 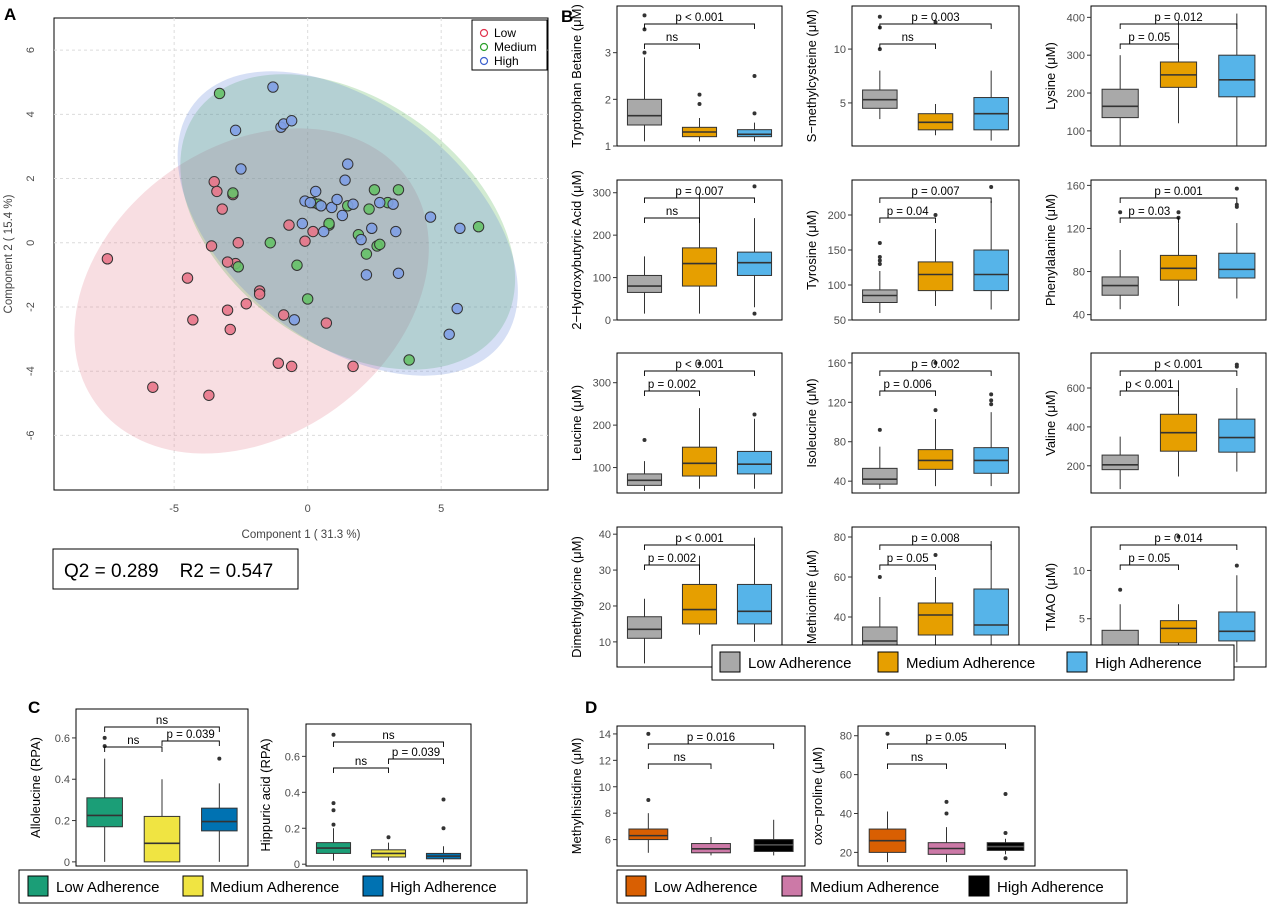 What do you see at coordinates (62, 780) in the screenshot?
I see `y-tick-label: 0.4` at bounding box center [62, 780].